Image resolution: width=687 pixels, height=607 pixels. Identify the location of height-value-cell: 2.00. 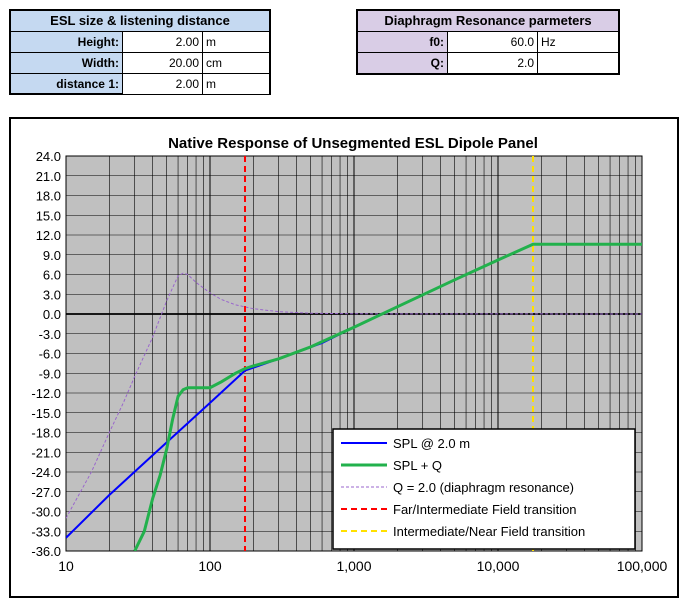
(163, 42).